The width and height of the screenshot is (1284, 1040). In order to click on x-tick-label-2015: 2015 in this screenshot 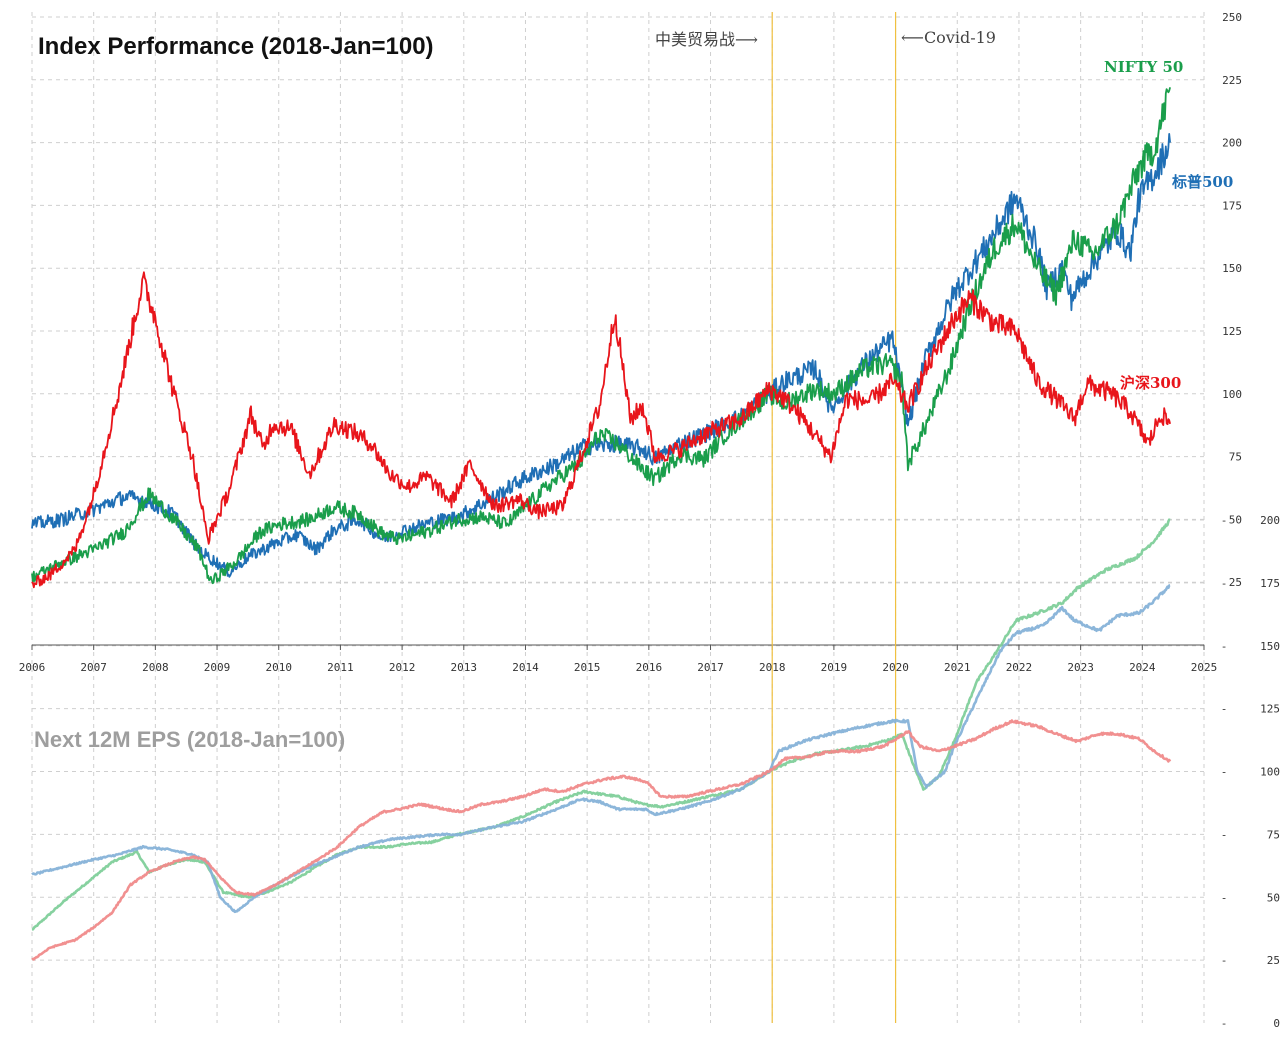, I will do `click(587, 667)`.